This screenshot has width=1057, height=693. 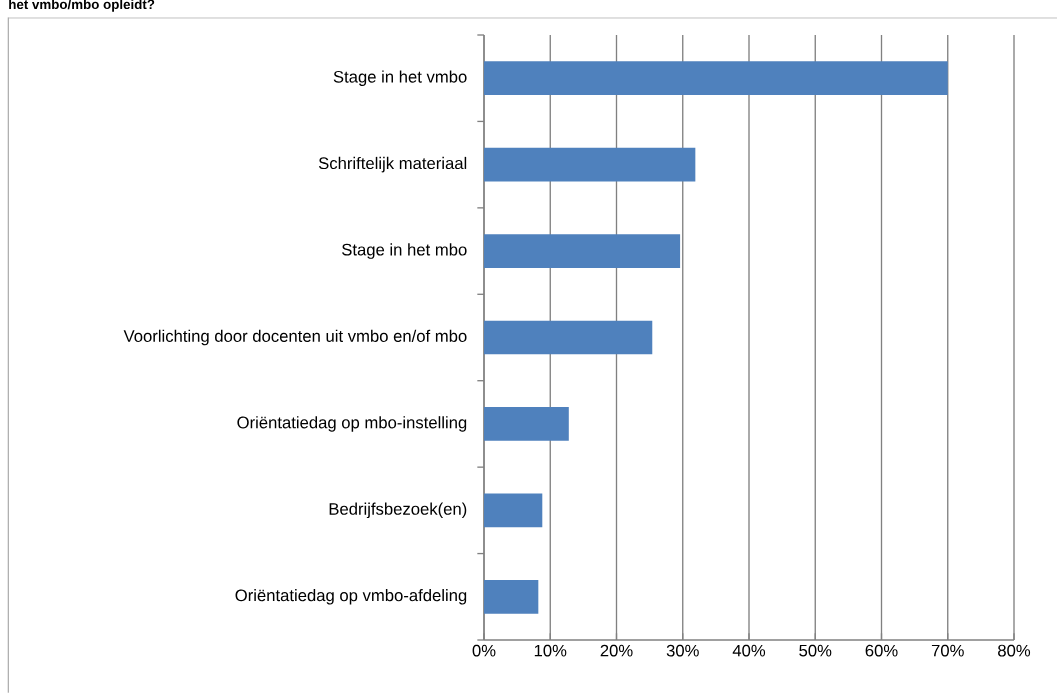 I want to click on x-tick-label: 70%, so click(x=947, y=650).